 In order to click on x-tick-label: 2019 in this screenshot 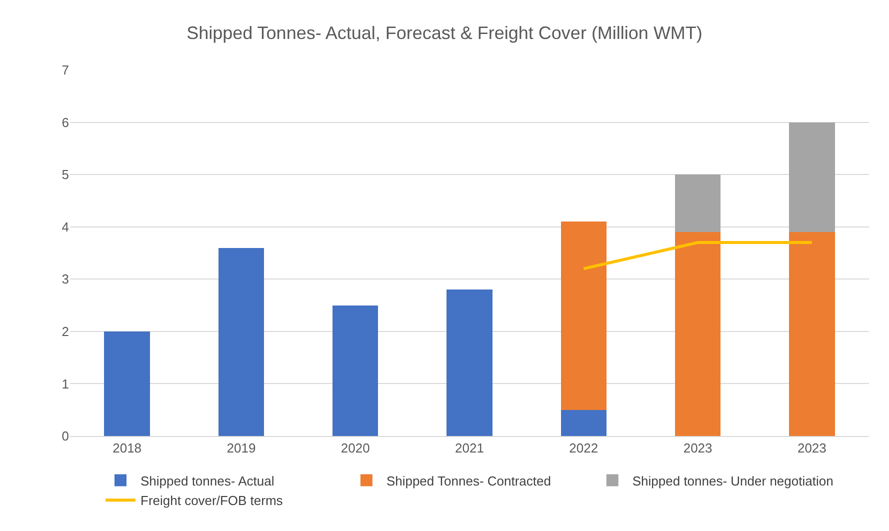, I will do `click(241, 448)`.